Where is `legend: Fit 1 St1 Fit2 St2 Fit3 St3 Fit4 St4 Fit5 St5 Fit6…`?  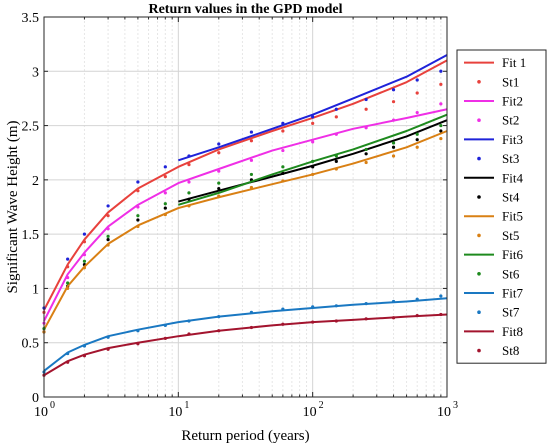 legend: Fit 1 St1 Fit2 St2 Fit3 St3 Fit4 St4 Fit5 St5 Fit6… is located at coordinates (501, 206).